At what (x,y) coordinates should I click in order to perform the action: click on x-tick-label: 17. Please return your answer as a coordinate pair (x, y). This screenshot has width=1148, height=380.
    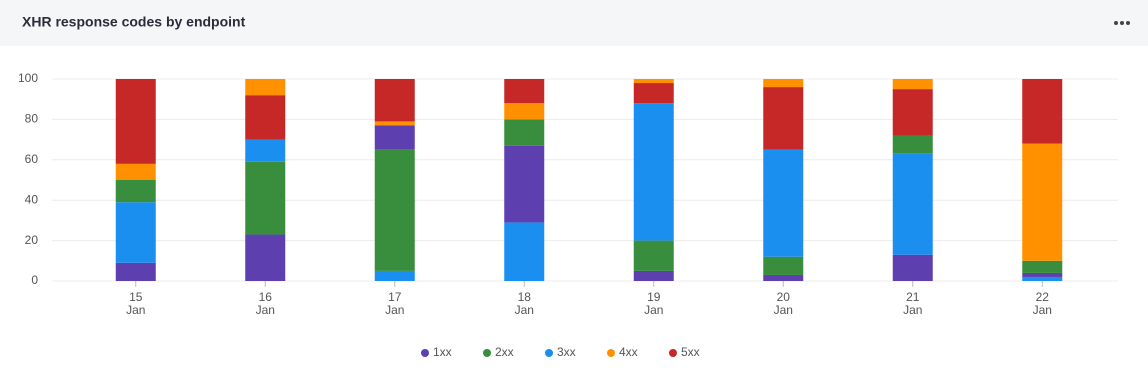
    Looking at the image, I should click on (395, 297).